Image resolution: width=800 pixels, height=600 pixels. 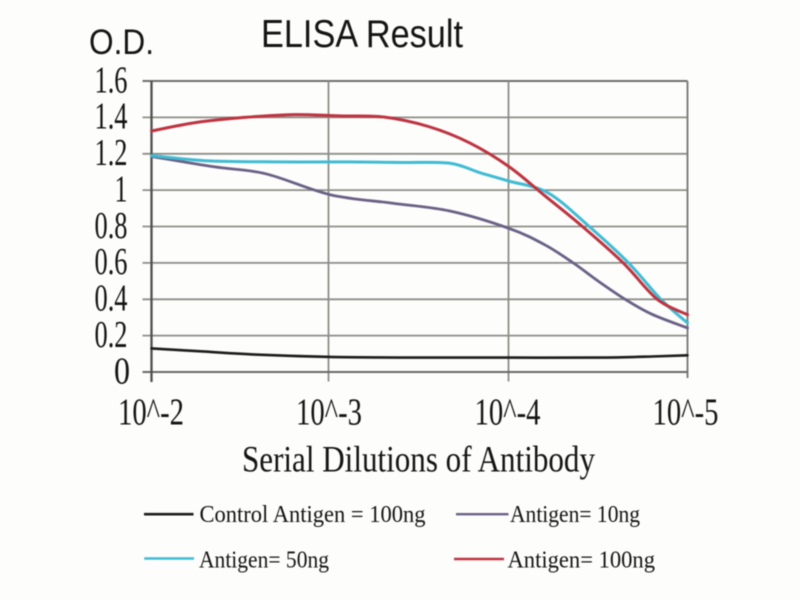 What do you see at coordinates (121, 189) in the screenshot?
I see `svg-text: 1` at bounding box center [121, 189].